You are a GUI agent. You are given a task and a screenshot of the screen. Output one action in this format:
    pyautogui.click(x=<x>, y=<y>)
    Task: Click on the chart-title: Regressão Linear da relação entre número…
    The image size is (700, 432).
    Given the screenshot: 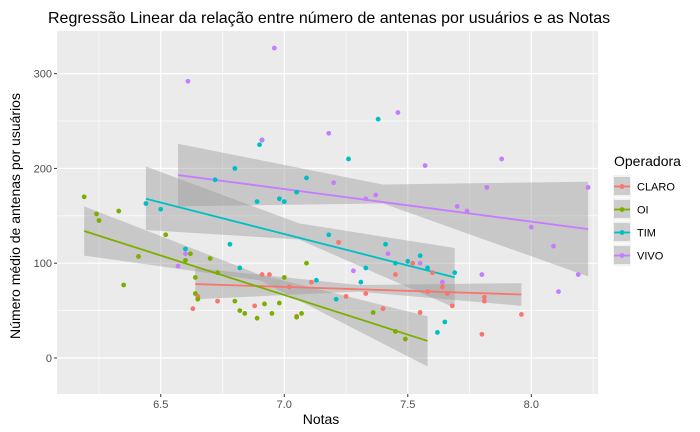 What is the action you would take?
    pyautogui.click(x=329, y=18)
    